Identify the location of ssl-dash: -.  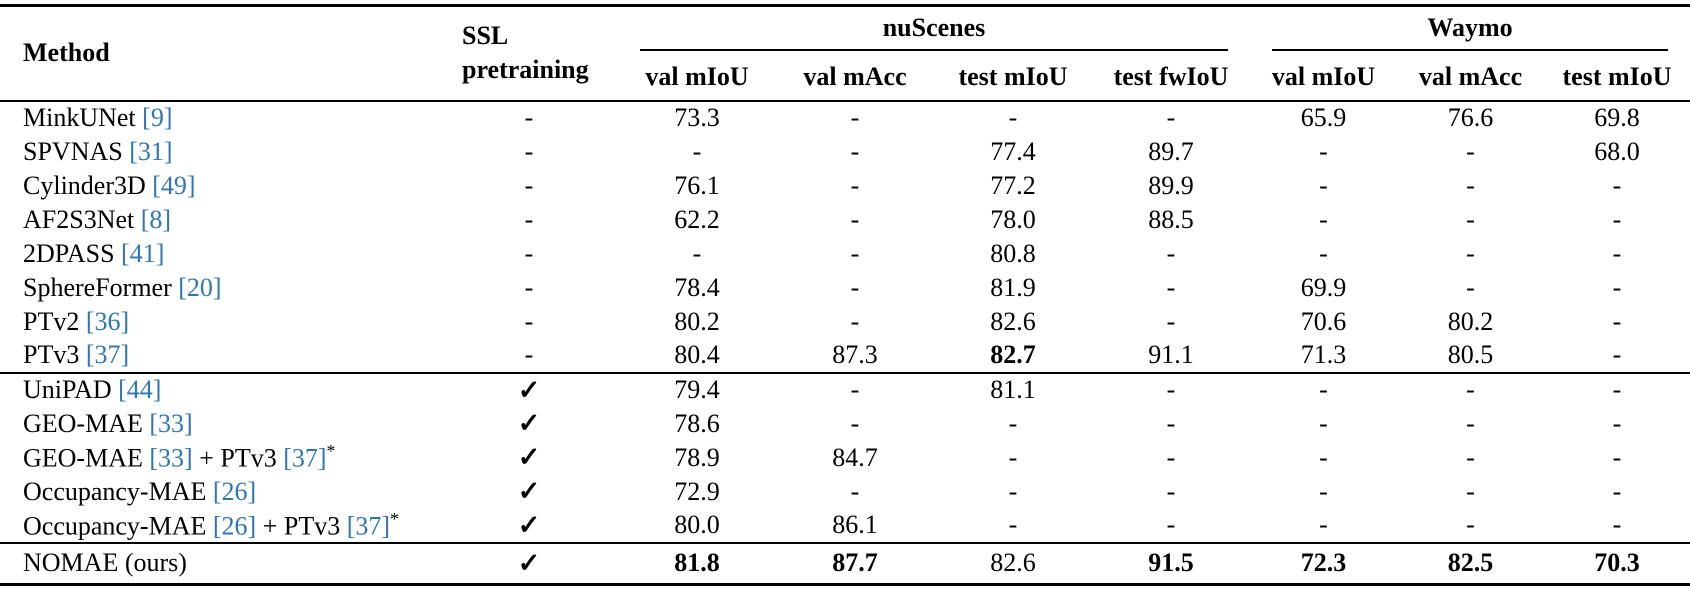
(529, 185).